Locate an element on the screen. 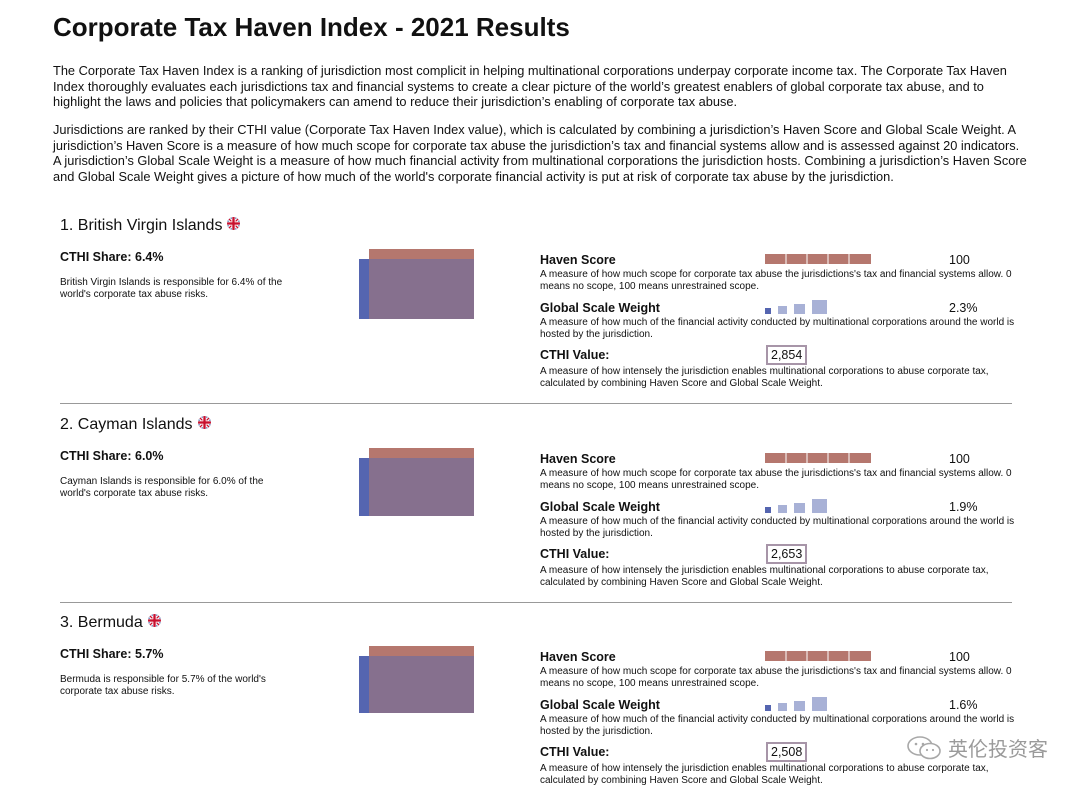 This screenshot has width=1080, height=809. gsw-value: 1.6% is located at coordinates (963, 705).